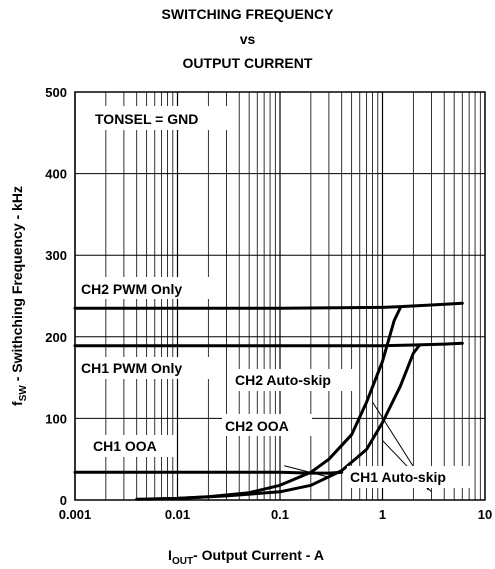 This screenshot has width=495, height=569. Describe the element at coordinates (283, 380) in the screenshot. I see `annotation-ch2-auto: CH2 Auto-skip` at that location.